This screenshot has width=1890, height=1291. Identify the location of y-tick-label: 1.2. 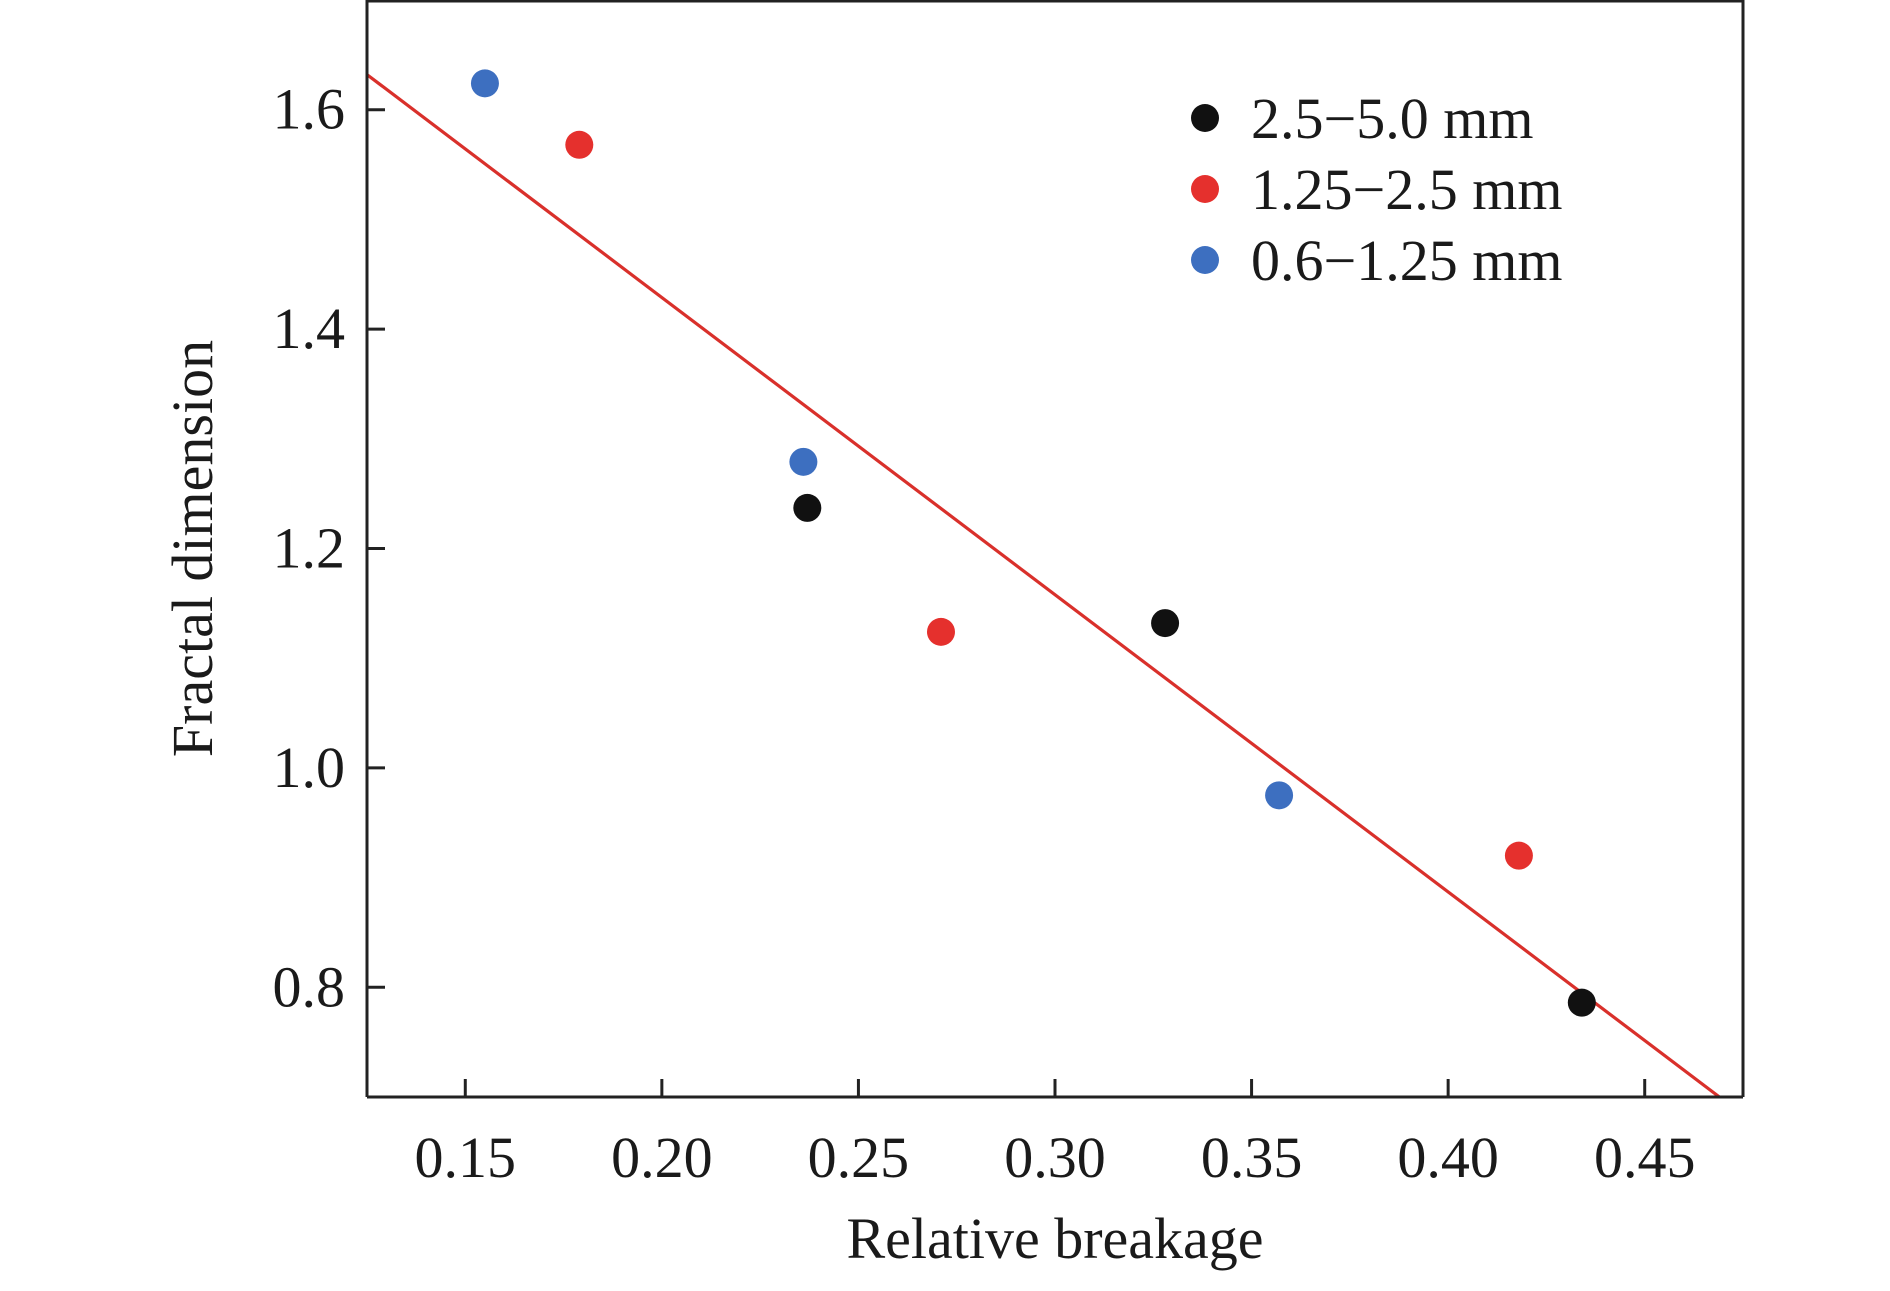
(309, 548).